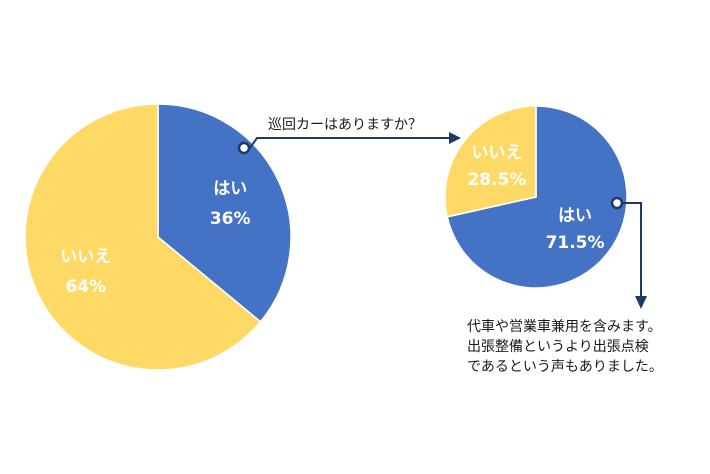 The height and width of the screenshot is (474, 710). What do you see at coordinates (348, 143) in the screenshot?
I see `question-connector-line` at bounding box center [348, 143].